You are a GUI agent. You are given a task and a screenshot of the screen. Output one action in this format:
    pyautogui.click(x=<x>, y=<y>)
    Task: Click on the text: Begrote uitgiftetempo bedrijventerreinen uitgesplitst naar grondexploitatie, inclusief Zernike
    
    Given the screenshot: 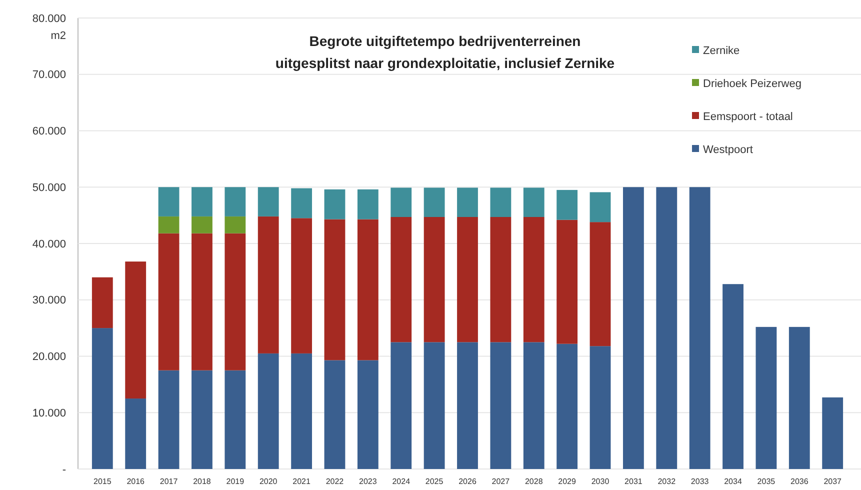 What is the action you would take?
    pyautogui.click(x=445, y=52)
    